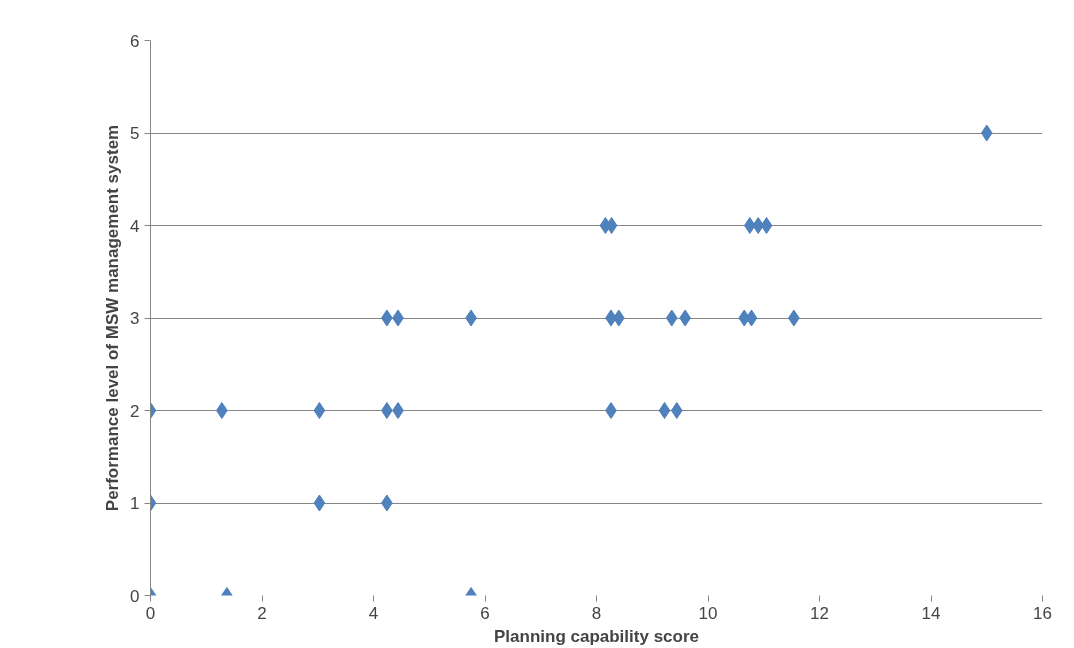 The height and width of the screenshot is (648, 1074). I want to click on y-tick-label: 3, so click(135, 318).